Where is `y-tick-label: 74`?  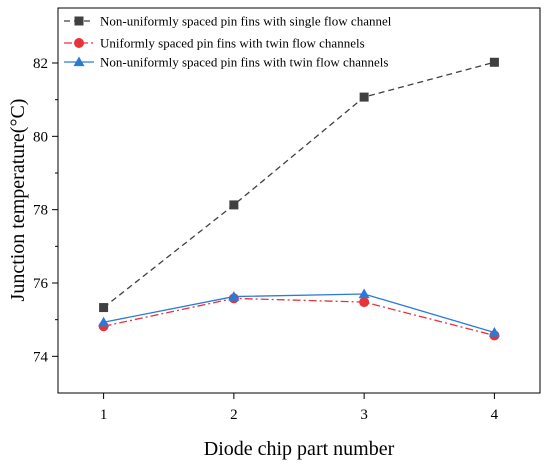 y-tick-label: 74 is located at coordinates (41, 357).